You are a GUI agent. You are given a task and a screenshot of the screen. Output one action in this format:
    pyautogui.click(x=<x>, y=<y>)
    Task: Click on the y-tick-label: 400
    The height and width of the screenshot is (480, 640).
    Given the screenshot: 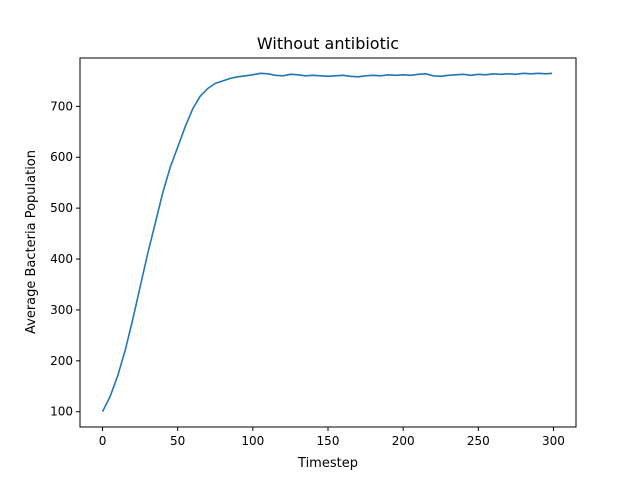 What is the action you would take?
    pyautogui.click(x=61, y=259)
    